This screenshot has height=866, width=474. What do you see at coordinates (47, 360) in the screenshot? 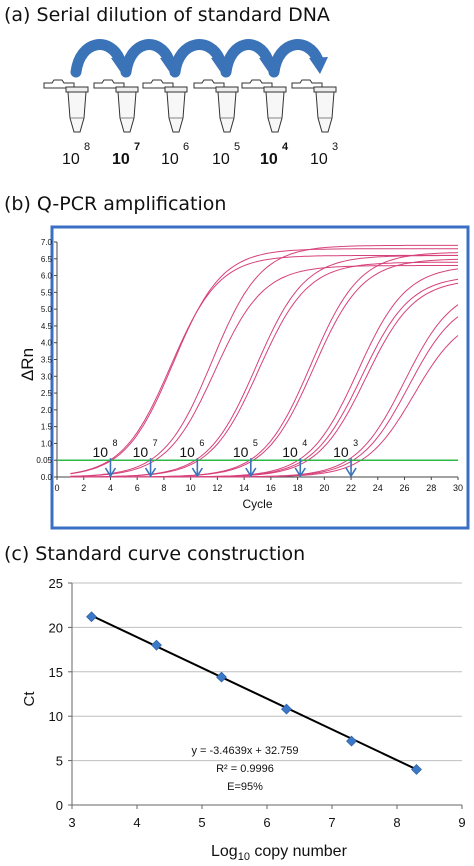
I see `y-tick-label: 3.5` at bounding box center [47, 360].